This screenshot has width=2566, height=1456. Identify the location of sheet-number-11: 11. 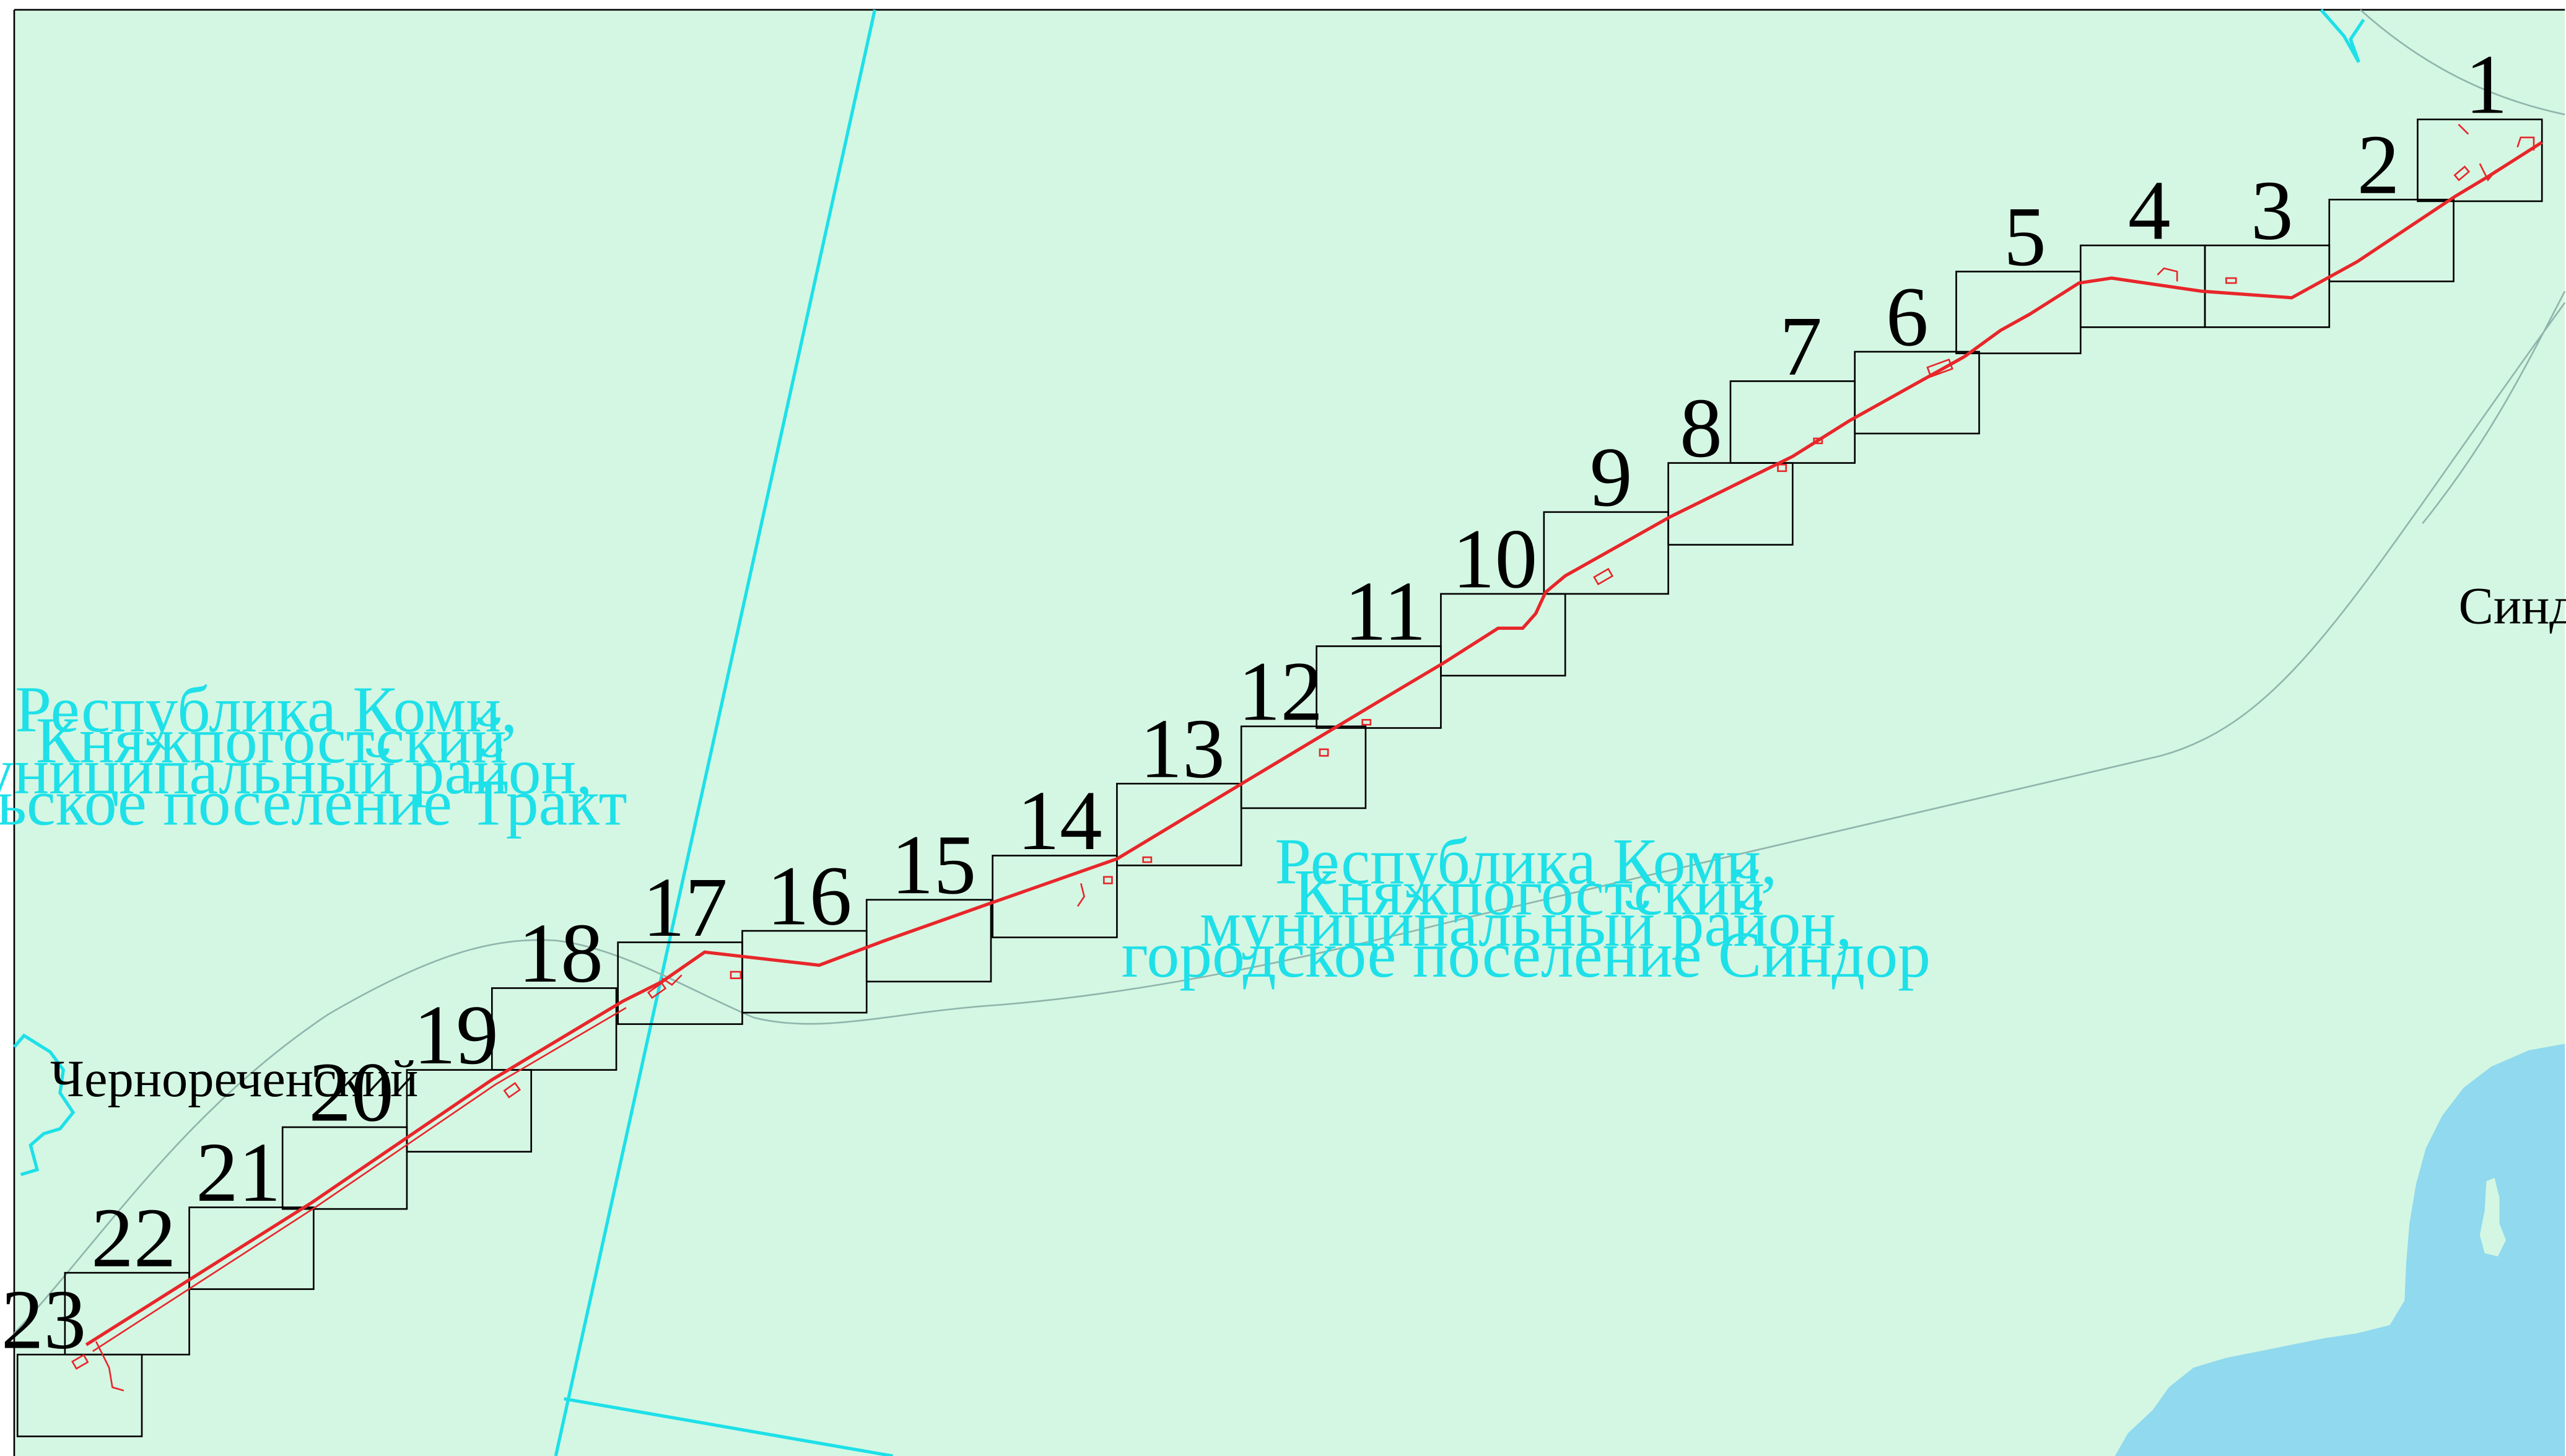
(1385, 611).